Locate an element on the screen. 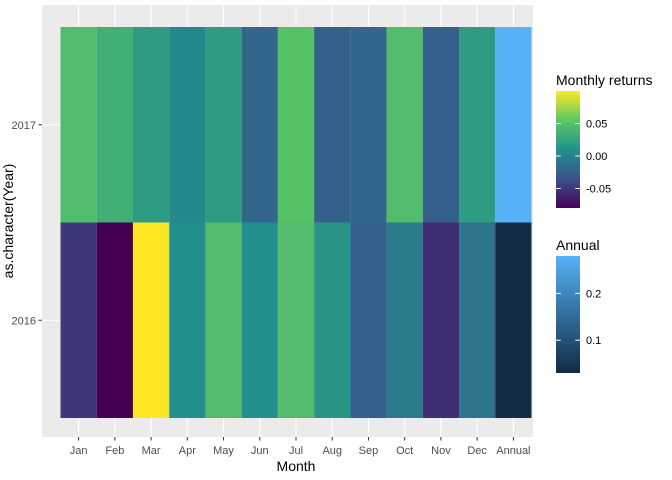  legend-monthly-title: Monthly returns is located at coordinates (604, 80).